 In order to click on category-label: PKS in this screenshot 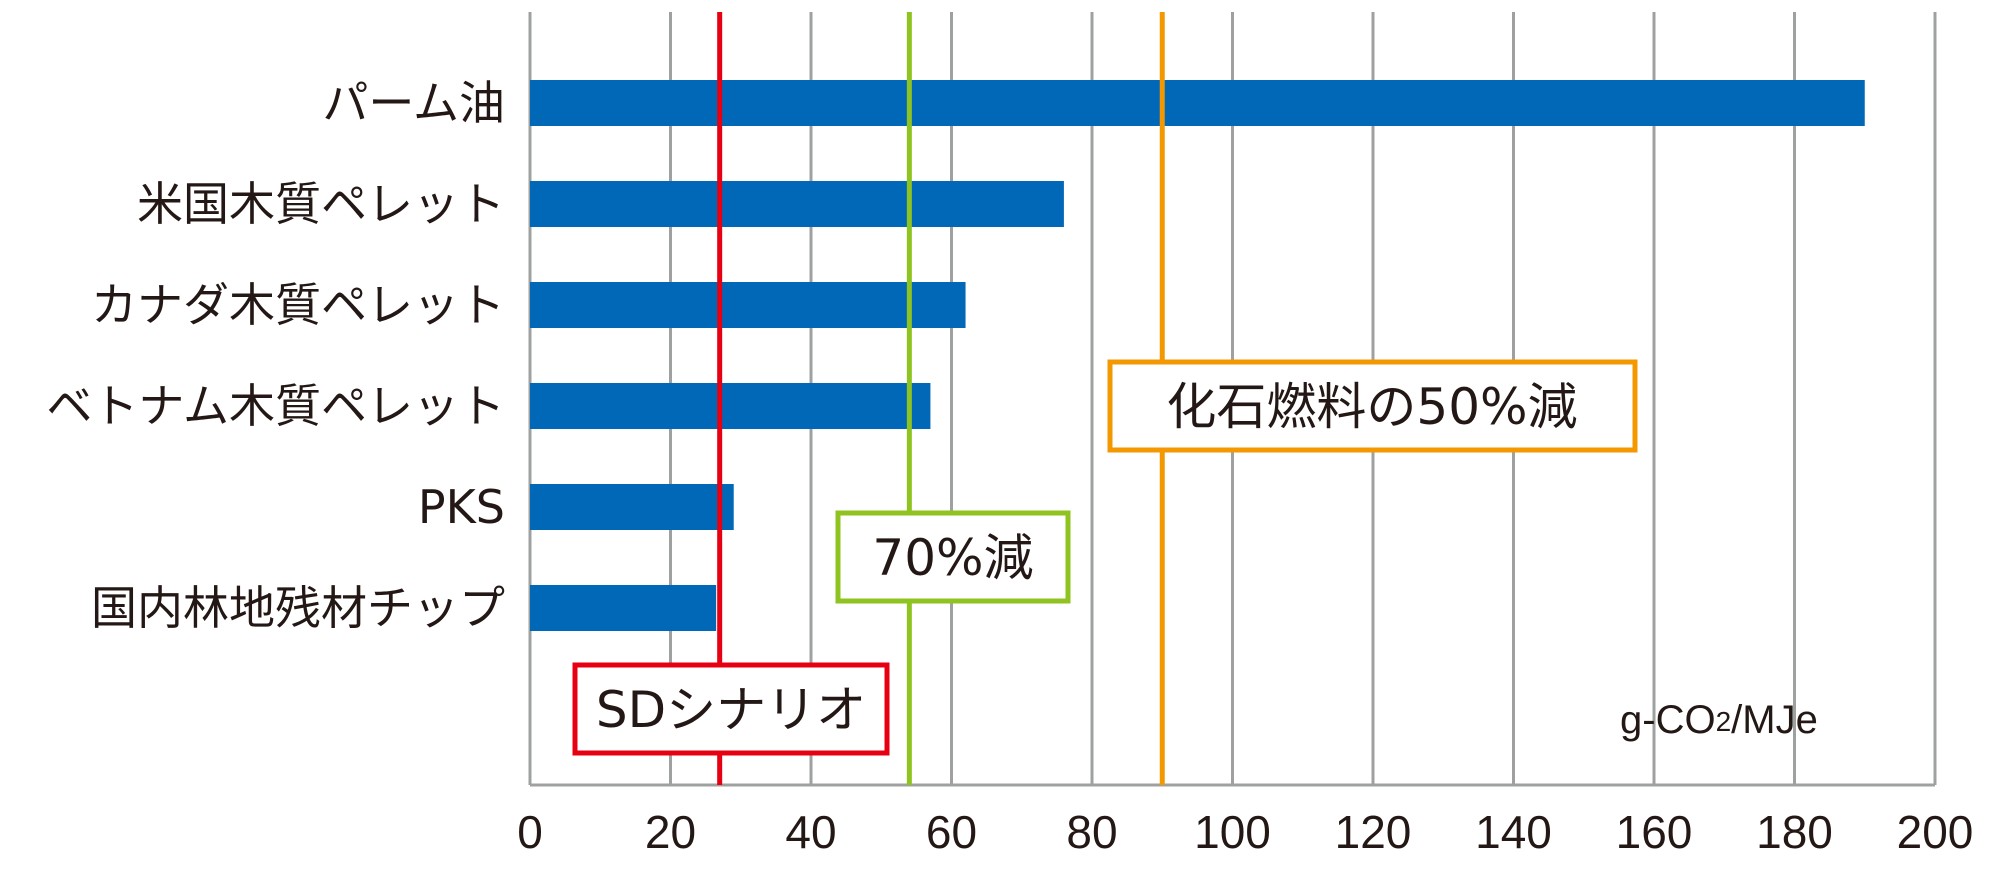, I will do `click(461, 507)`.